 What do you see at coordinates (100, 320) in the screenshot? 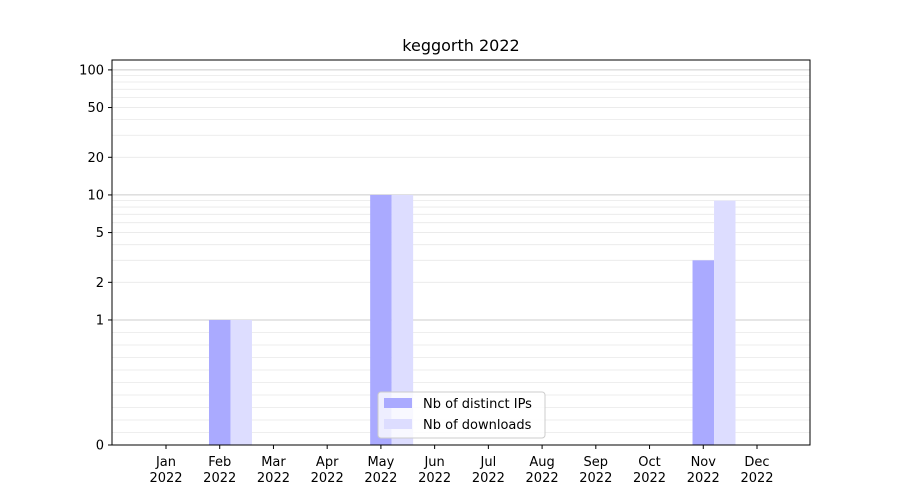
I see `y-tick-label: 1` at bounding box center [100, 320].